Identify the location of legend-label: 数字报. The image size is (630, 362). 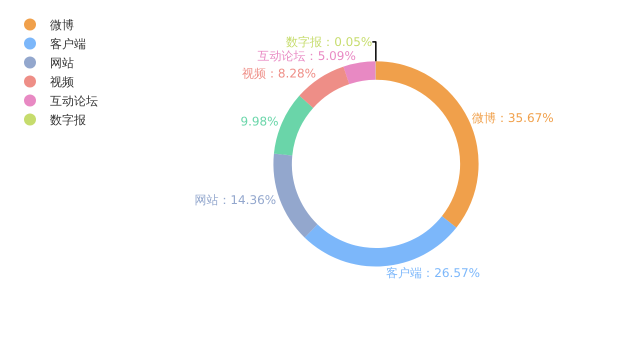
(68, 120).